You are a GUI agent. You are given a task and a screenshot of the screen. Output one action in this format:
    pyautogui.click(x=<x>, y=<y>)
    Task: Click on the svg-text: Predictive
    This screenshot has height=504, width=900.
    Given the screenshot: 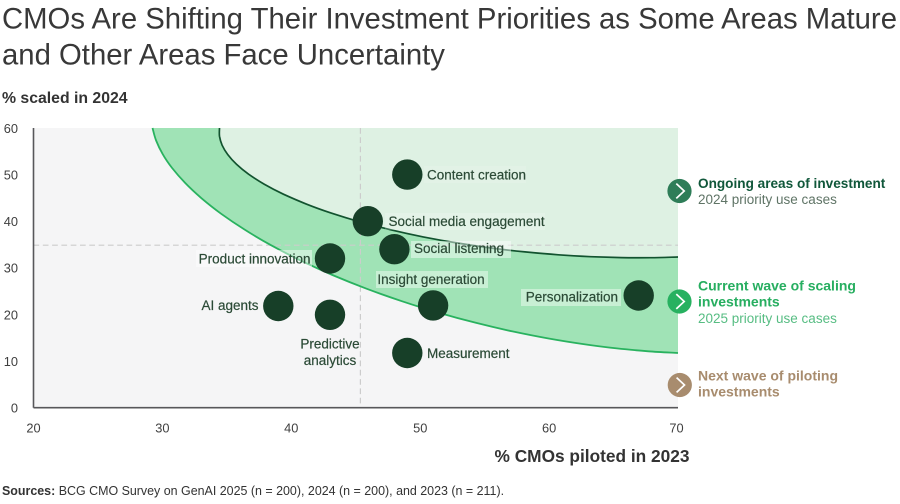 What is the action you would take?
    pyautogui.click(x=329, y=344)
    